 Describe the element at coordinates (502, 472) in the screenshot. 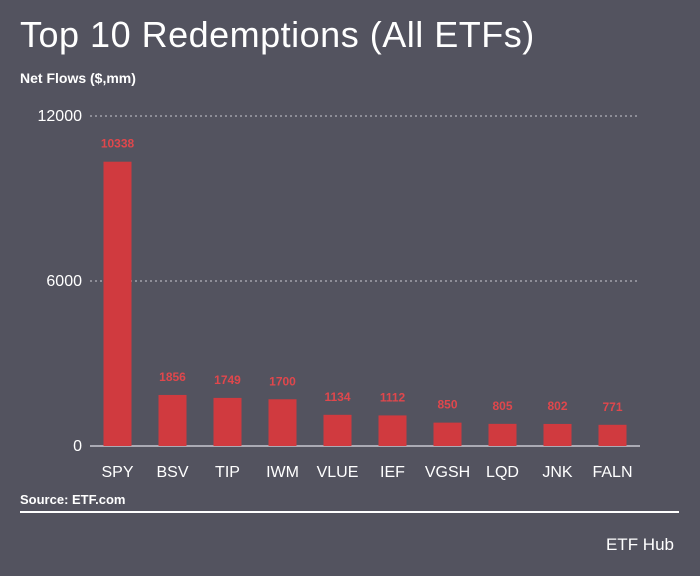

I see `x-tick-label: LQD` at that location.